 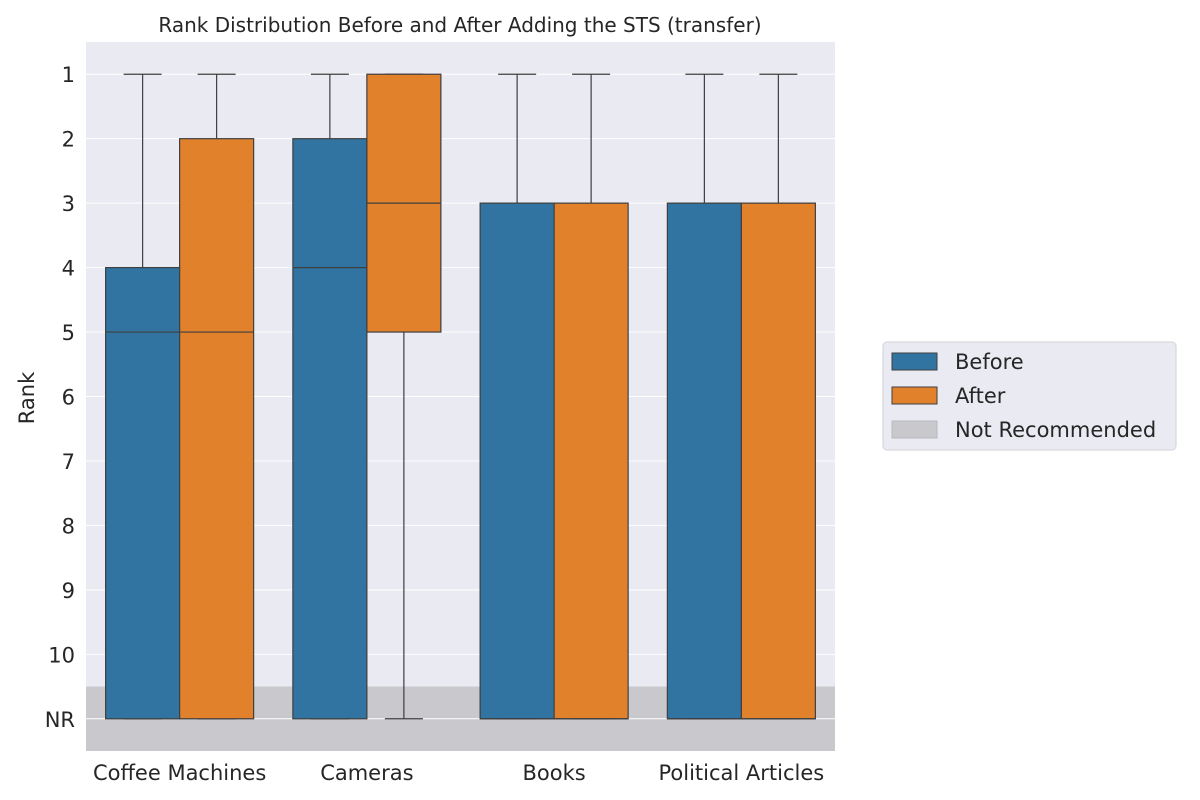 I want to click on y-axis-label: Rank, so click(x=27, y=397).